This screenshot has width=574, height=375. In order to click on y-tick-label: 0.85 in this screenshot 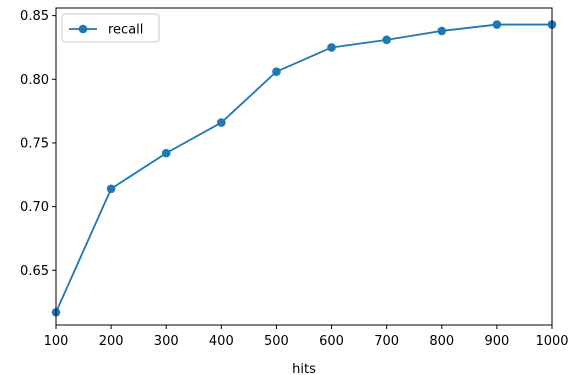, I will do `click(34, 16)`.